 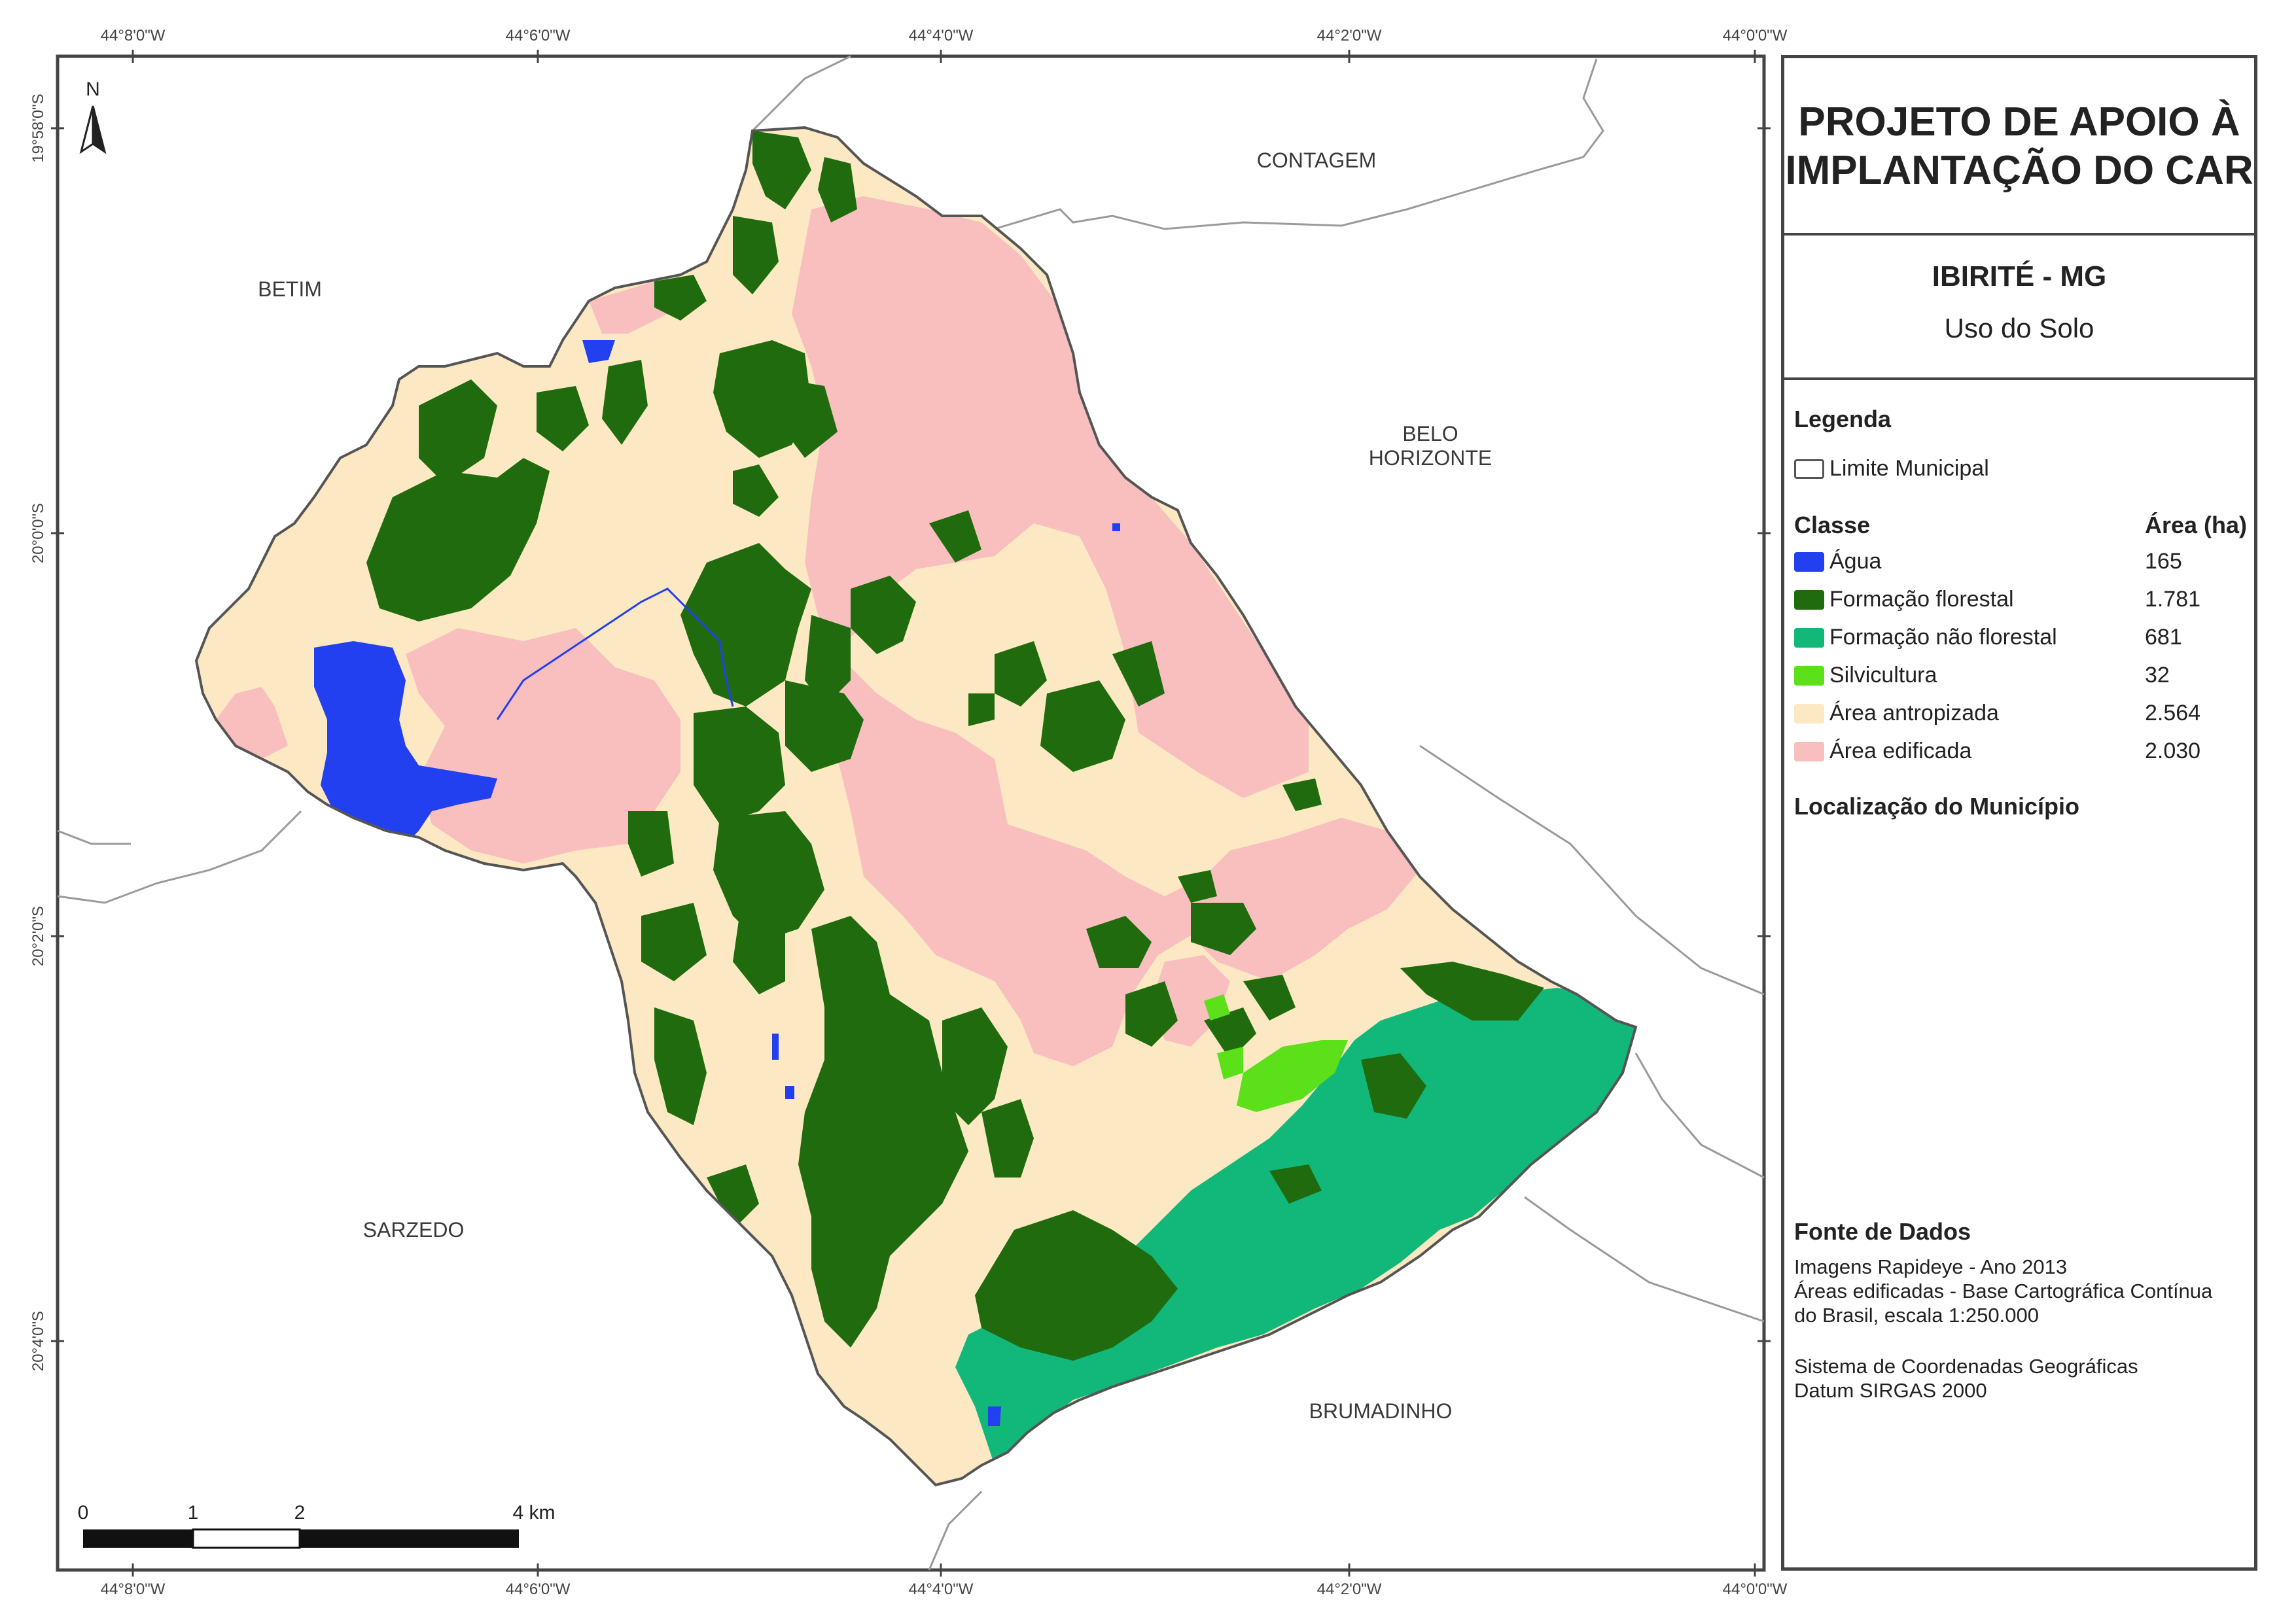 I want to click on label-brumadinho: BRUMADINHO, so click(x=1381, y=1411).